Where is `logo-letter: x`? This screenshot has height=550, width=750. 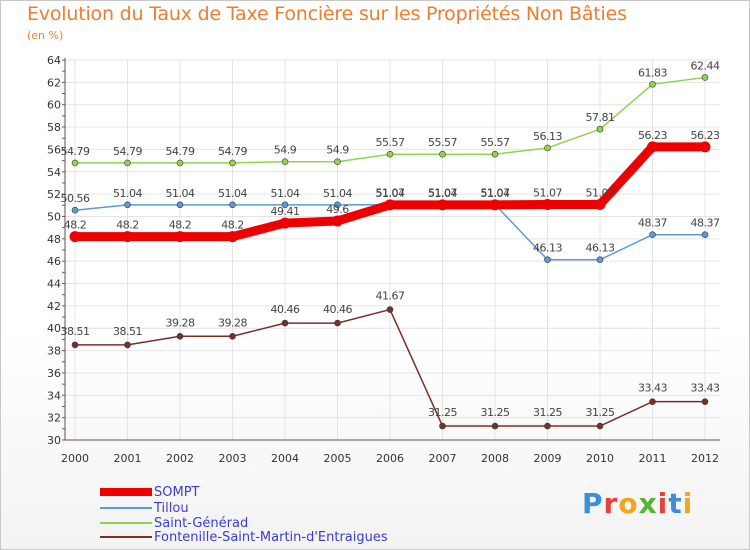
logo-letter: x is located at coordinates (648, 503).